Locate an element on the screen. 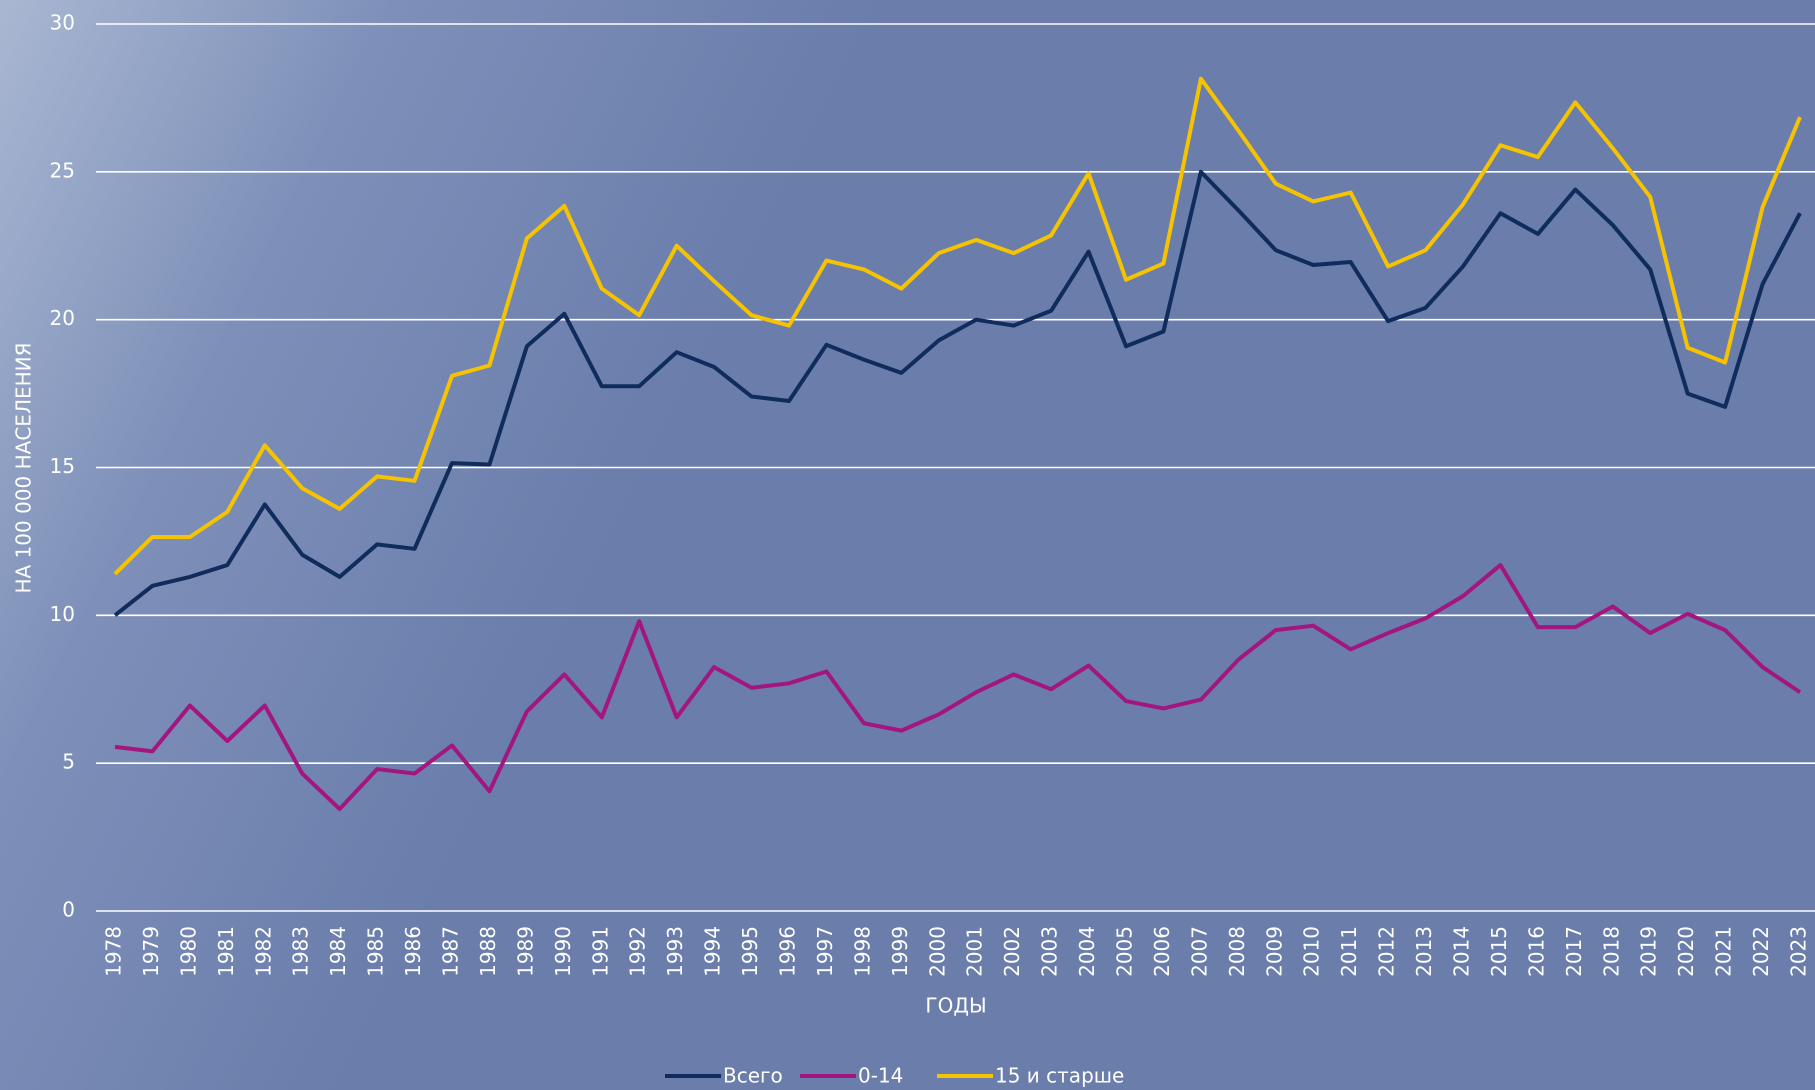  x-tick-label: 1980 is located at coordinates (188, 951).